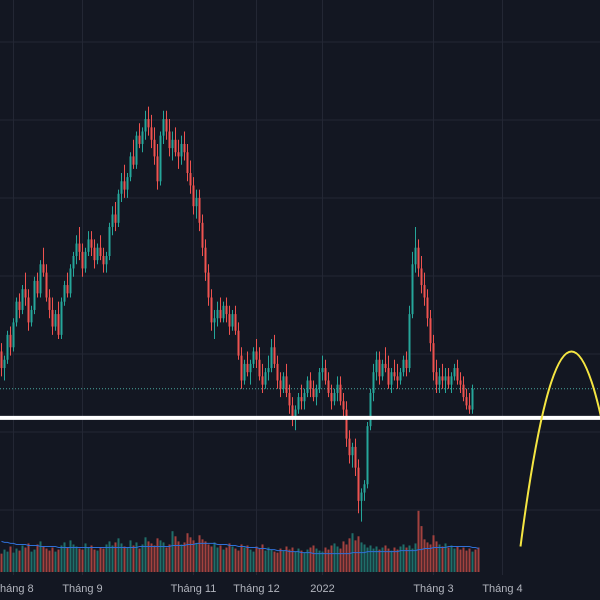 The image size is (600, 600). Describe the element at coordinates (82, 589) in the screenshot. I see `time-axis-label: Tháng 9` at that location.